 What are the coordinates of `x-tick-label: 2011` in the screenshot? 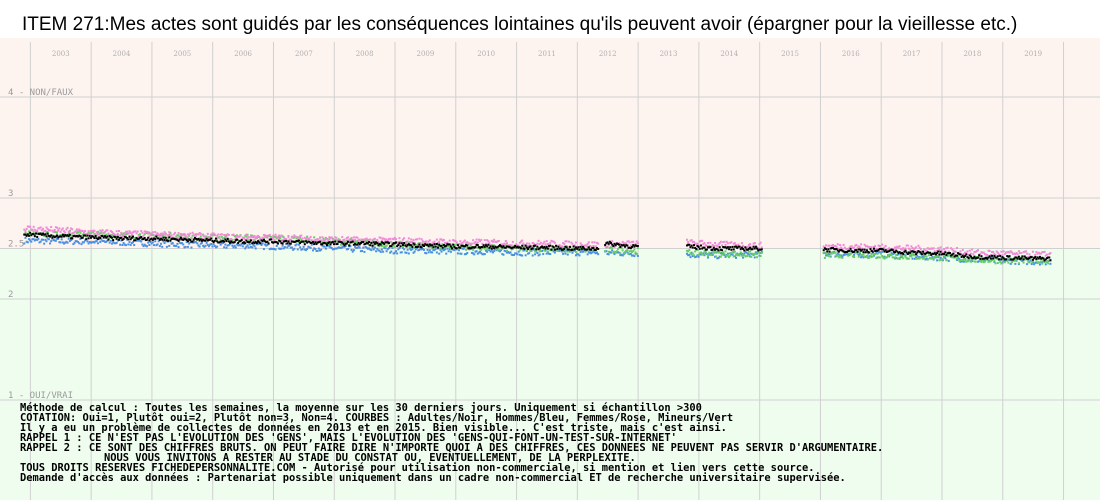 It's located at (547, 54).